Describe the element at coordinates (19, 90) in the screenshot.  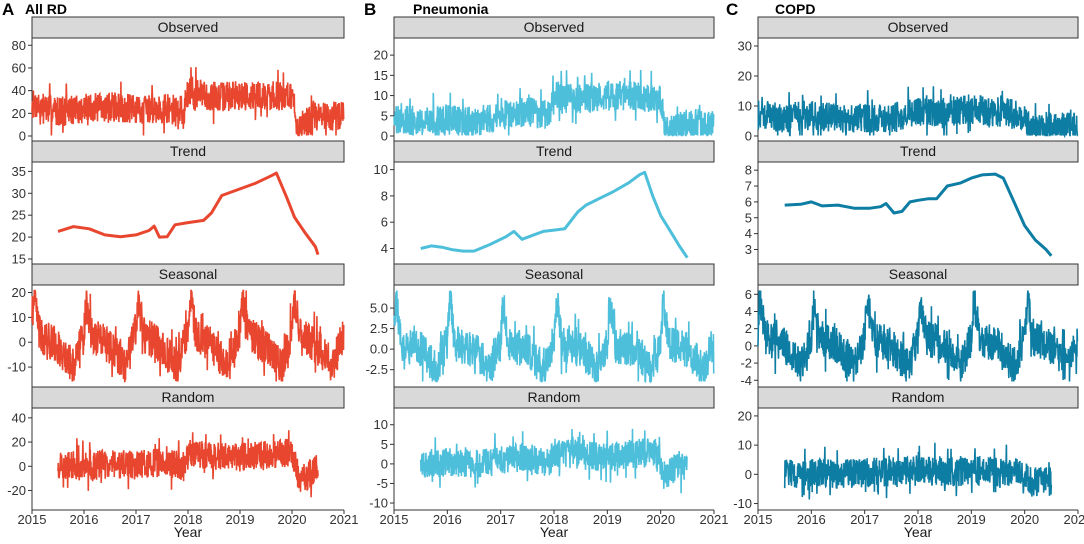
I see `y-tick-label: 40` at that location.